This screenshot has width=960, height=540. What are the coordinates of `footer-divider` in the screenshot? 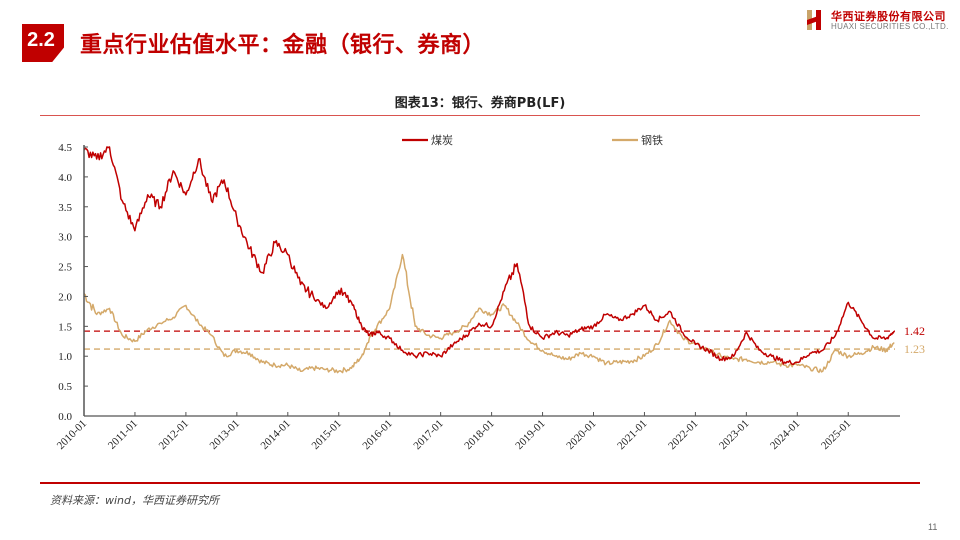 It's located at (480, 483).